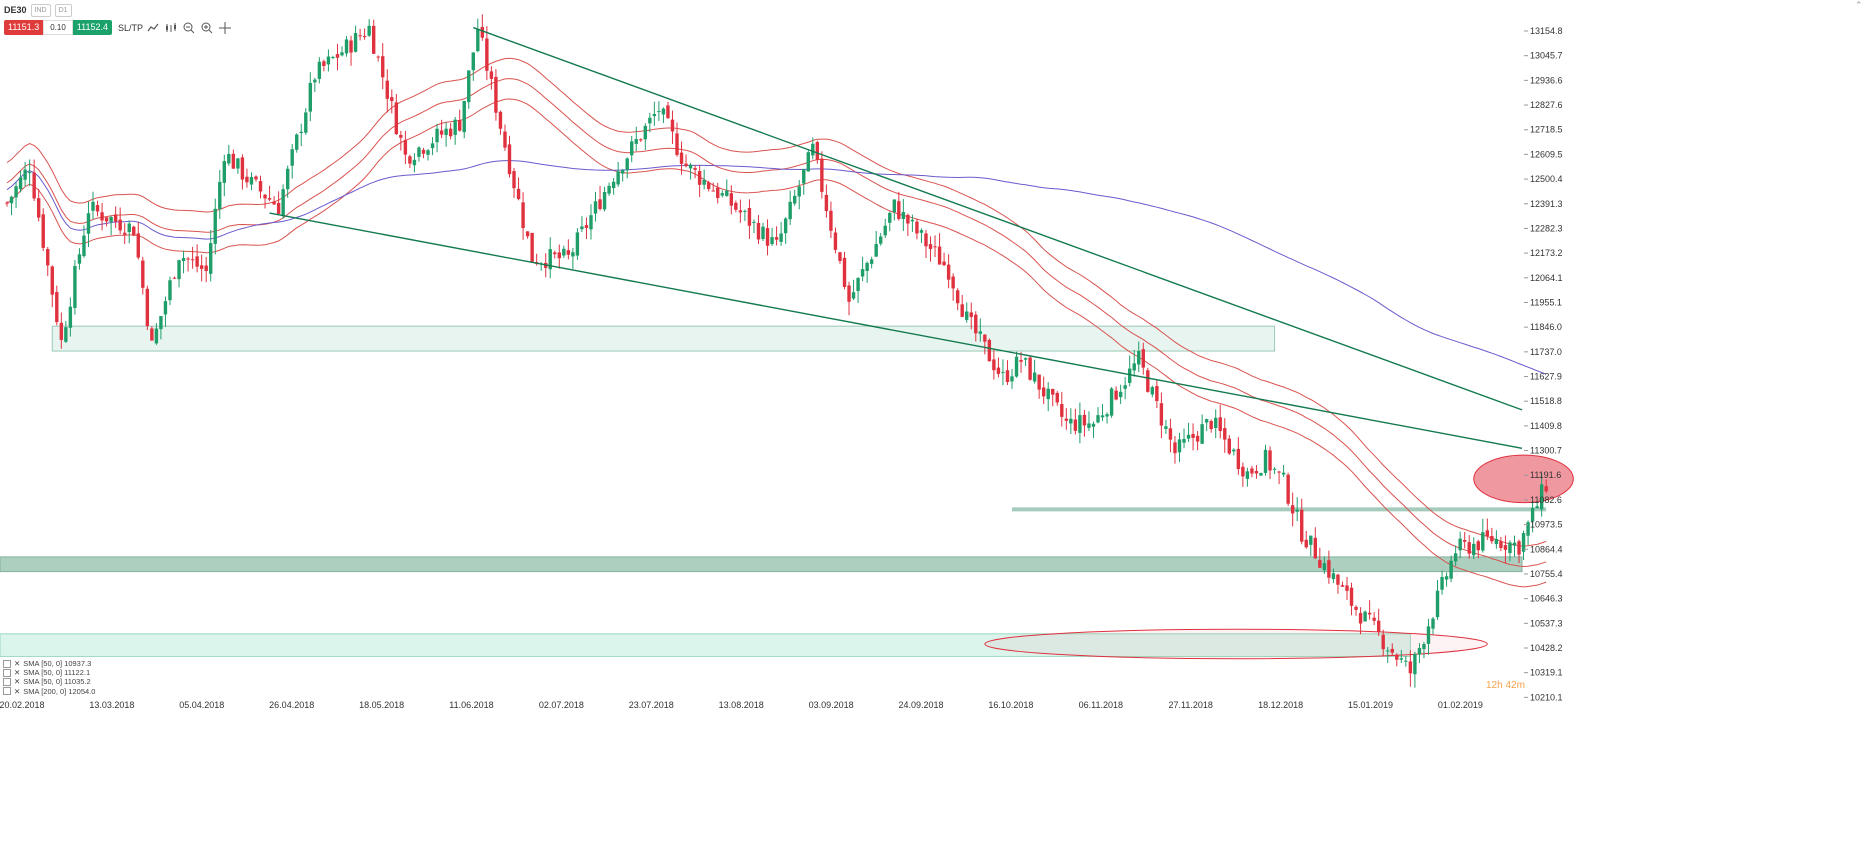 The width and height of the screenshot is (1873, 852). I want to click on chart-settings-icon: ⌃, so click(1859, 5).